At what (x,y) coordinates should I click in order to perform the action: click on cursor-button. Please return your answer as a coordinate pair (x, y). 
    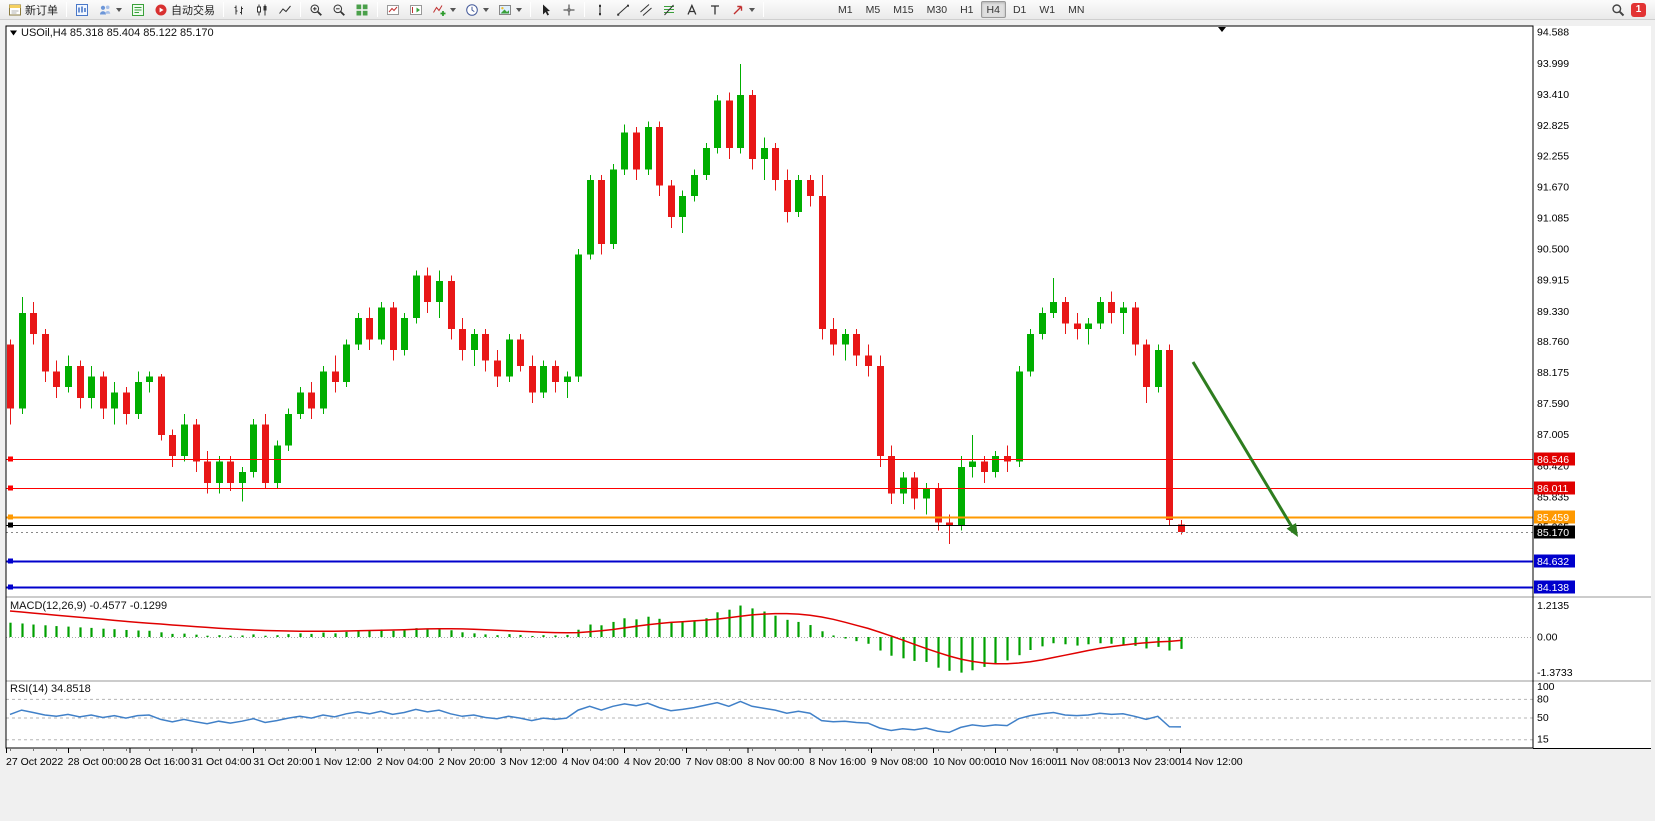
    Looking at the image, I should click on (546, 10).